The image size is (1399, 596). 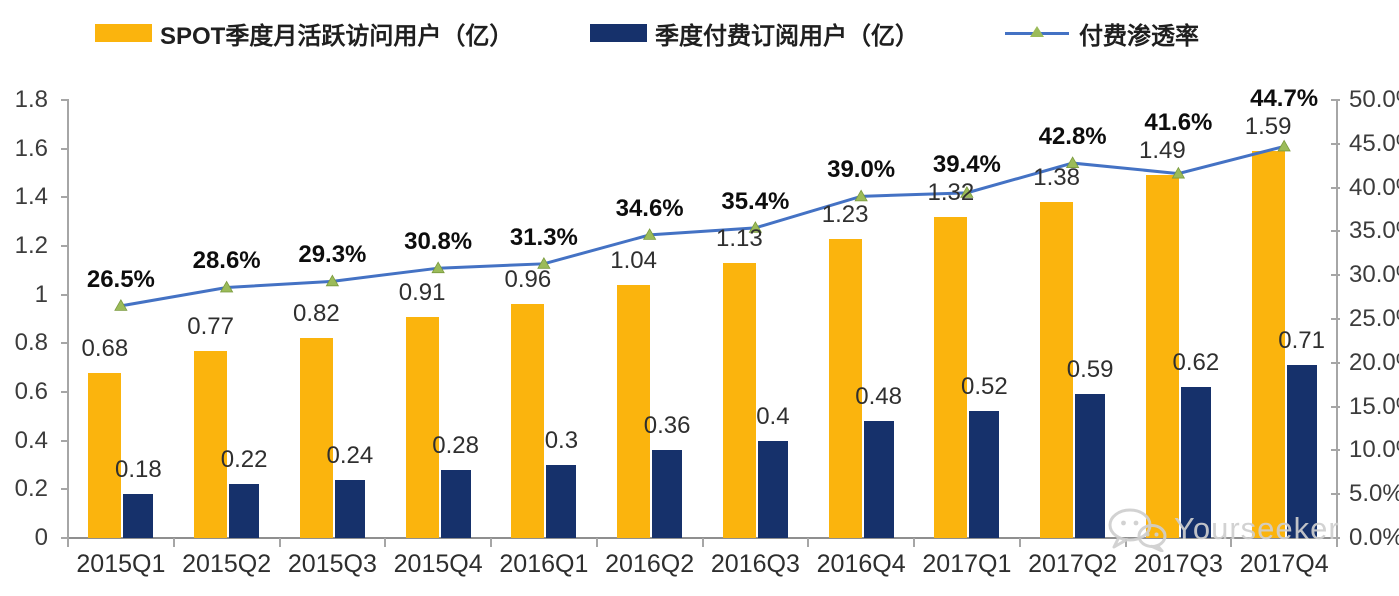 I want to click on legend-item-mau: SPOT季度月活跃访问用户（亿）, so click(x=304, y=33).